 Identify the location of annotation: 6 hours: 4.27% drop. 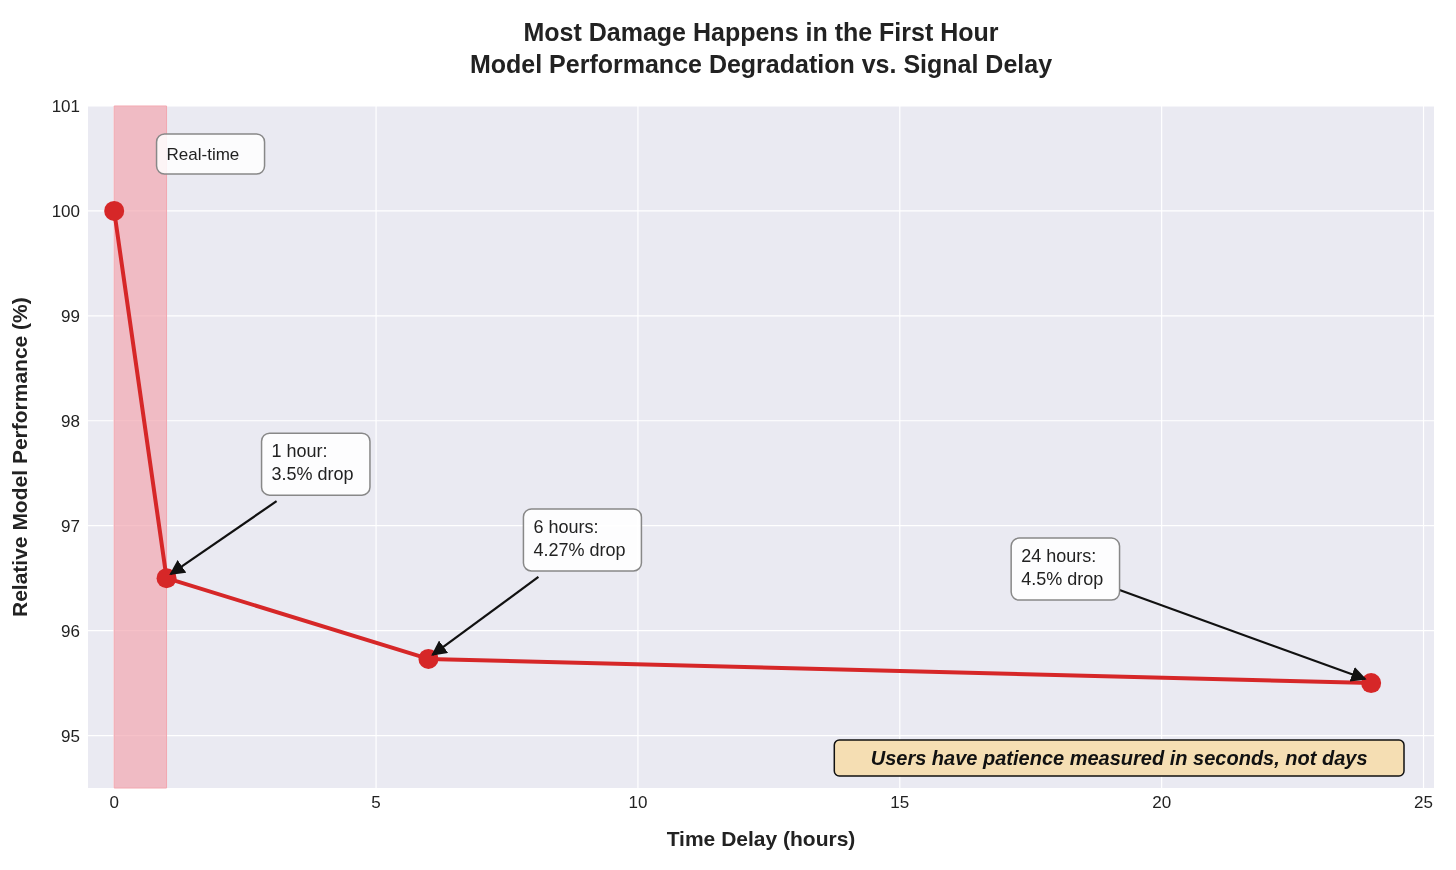
(579, 538).